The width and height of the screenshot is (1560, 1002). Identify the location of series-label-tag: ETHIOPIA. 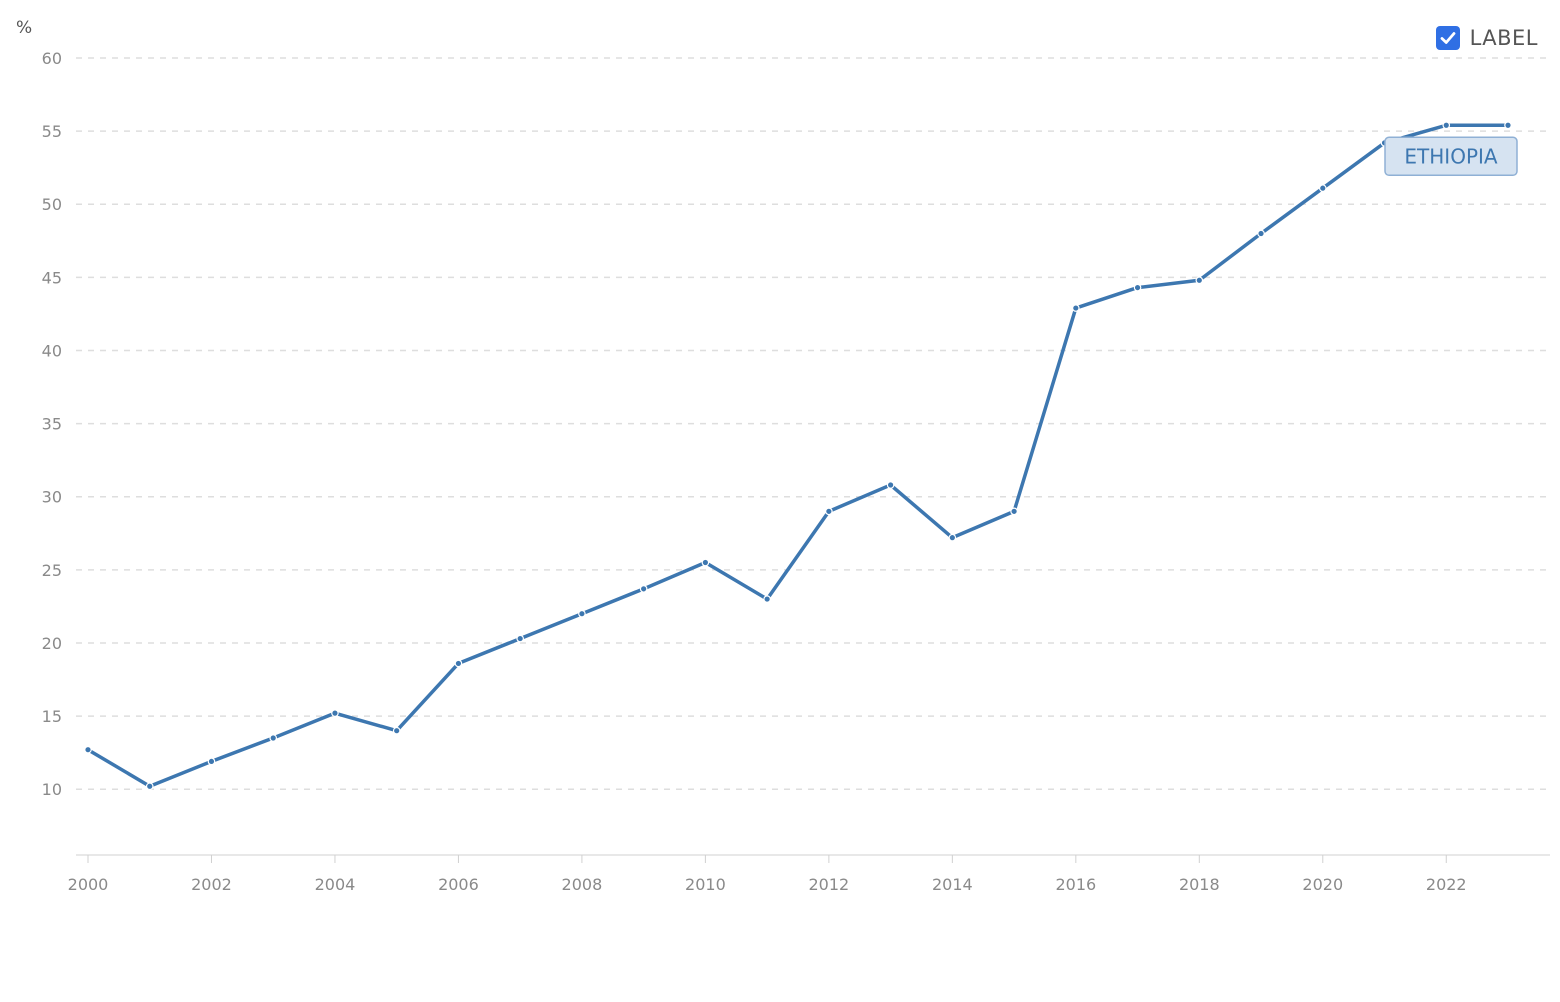
(1451, 156).